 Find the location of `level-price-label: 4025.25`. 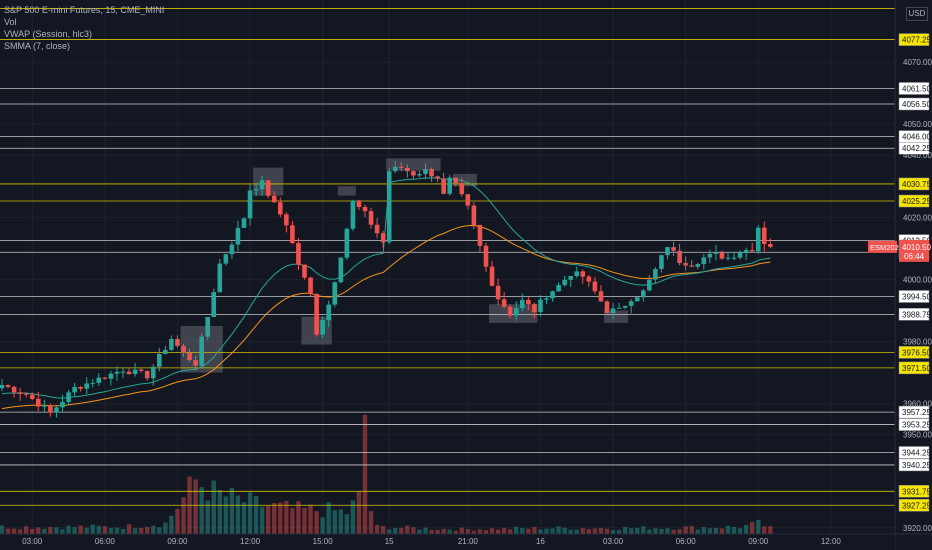

level-price-label: 4025.25 is located at coordinates (916, 201).